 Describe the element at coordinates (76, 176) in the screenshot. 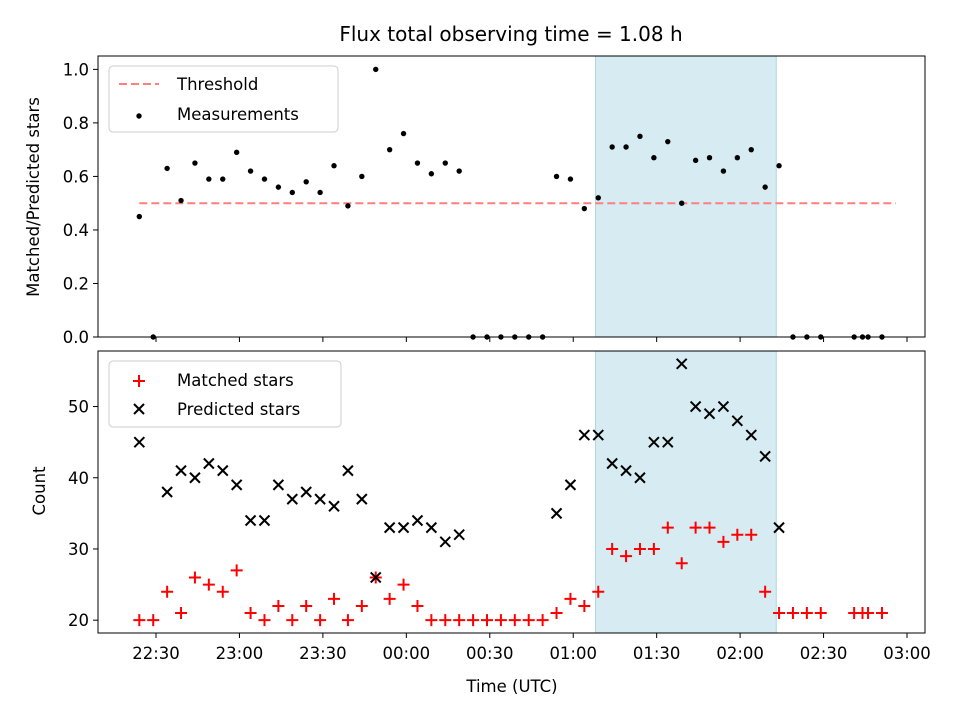

I see `y-tick-label-top: 0.6` at that location.